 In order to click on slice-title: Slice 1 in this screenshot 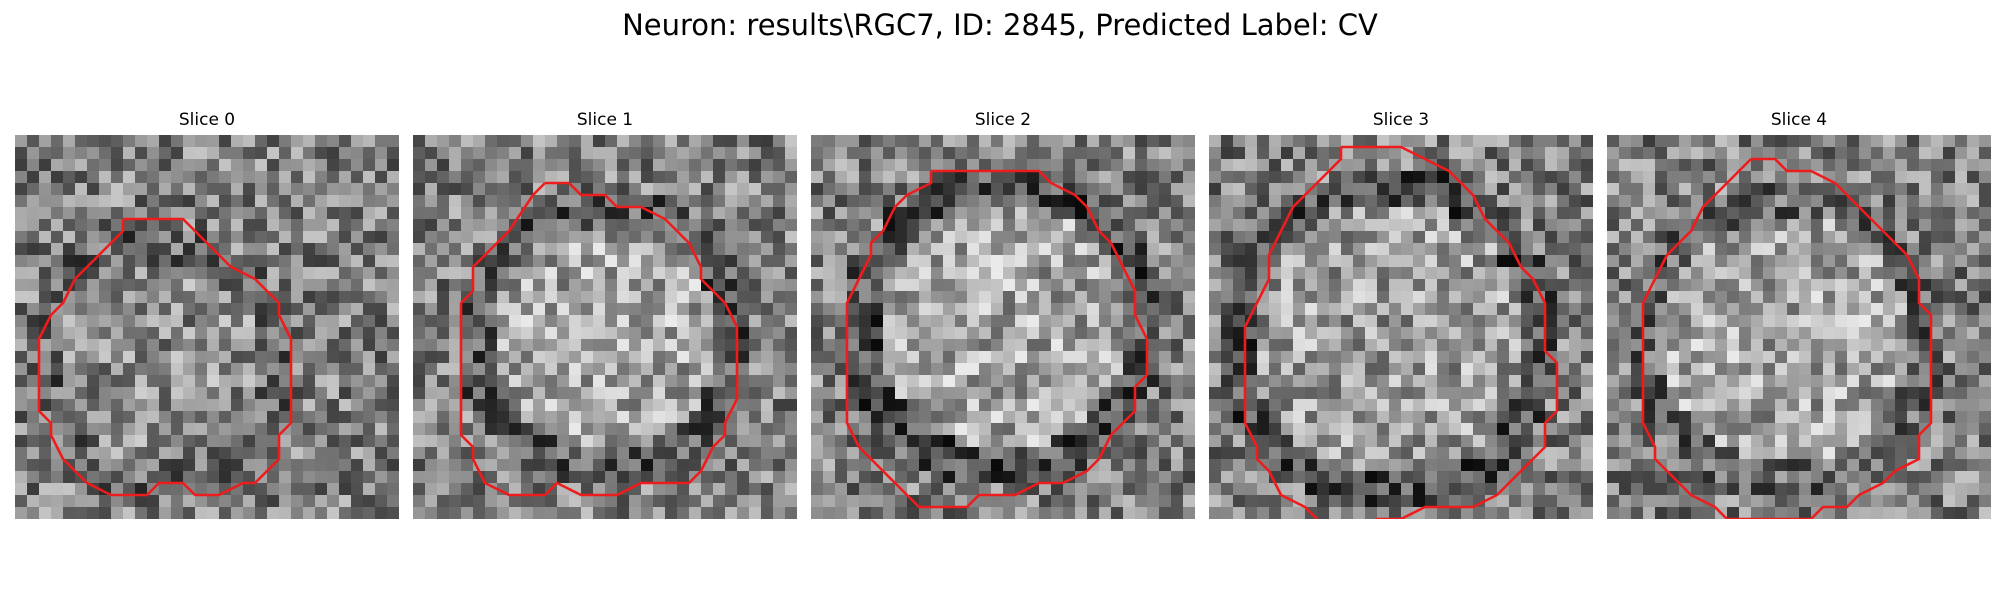, I will do `click(605, 120)`.